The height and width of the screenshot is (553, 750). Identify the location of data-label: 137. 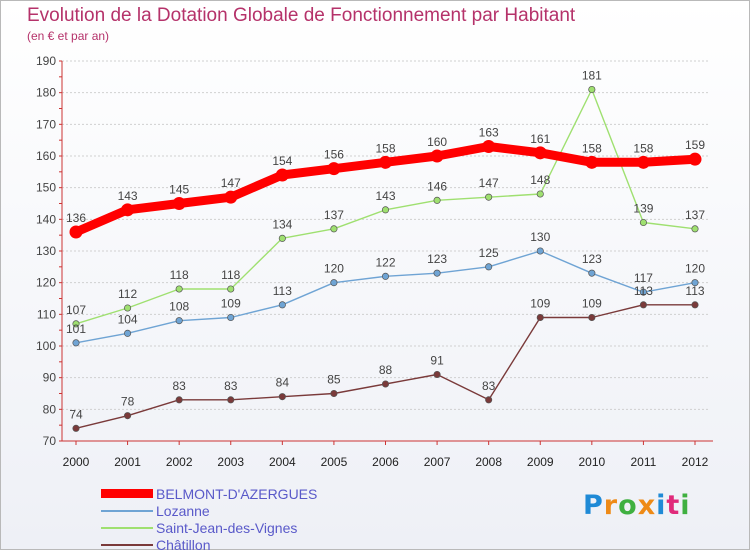
(334, 215).